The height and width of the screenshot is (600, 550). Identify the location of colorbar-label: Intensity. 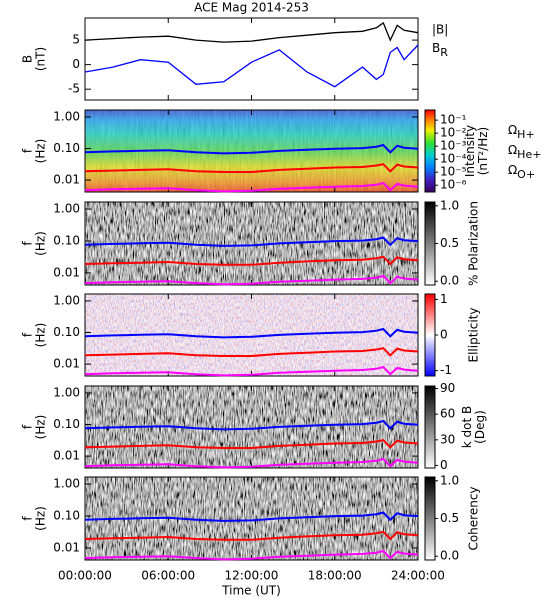
(470, 151).